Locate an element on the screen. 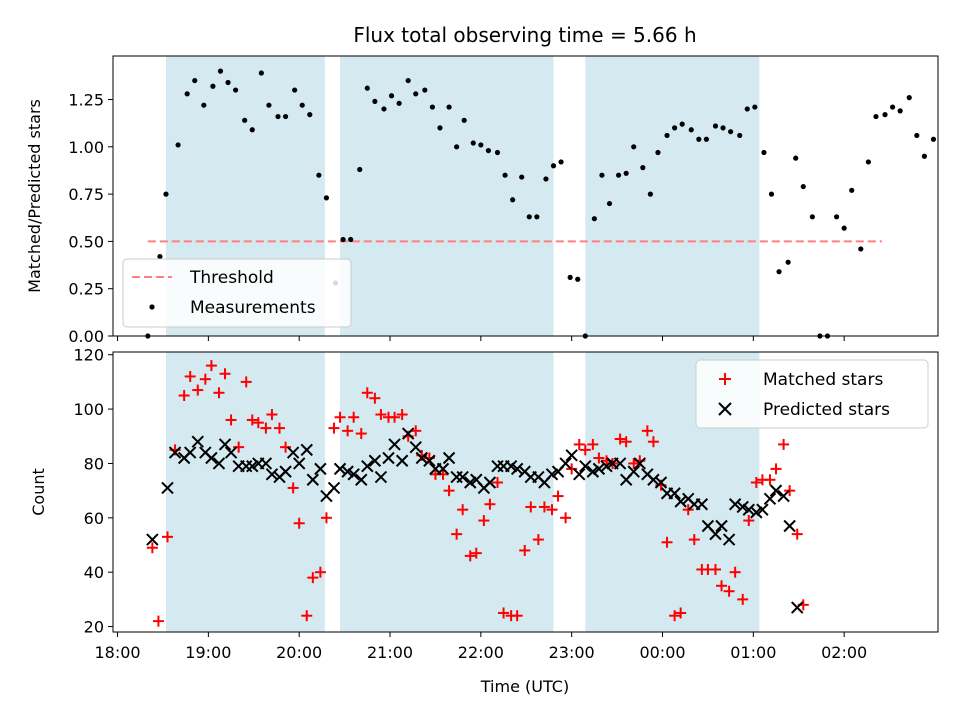  bottom-x-tick-label: 18:00 is located at coordinates (117, 652).